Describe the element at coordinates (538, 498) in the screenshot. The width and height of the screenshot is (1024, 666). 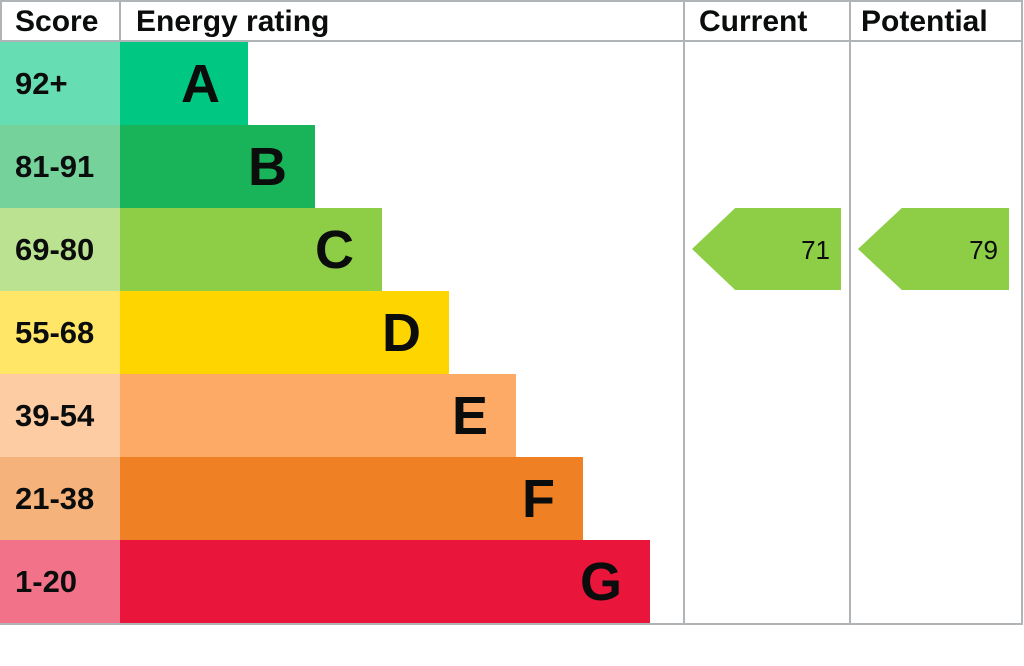
I see `band-letter: F` at that location.